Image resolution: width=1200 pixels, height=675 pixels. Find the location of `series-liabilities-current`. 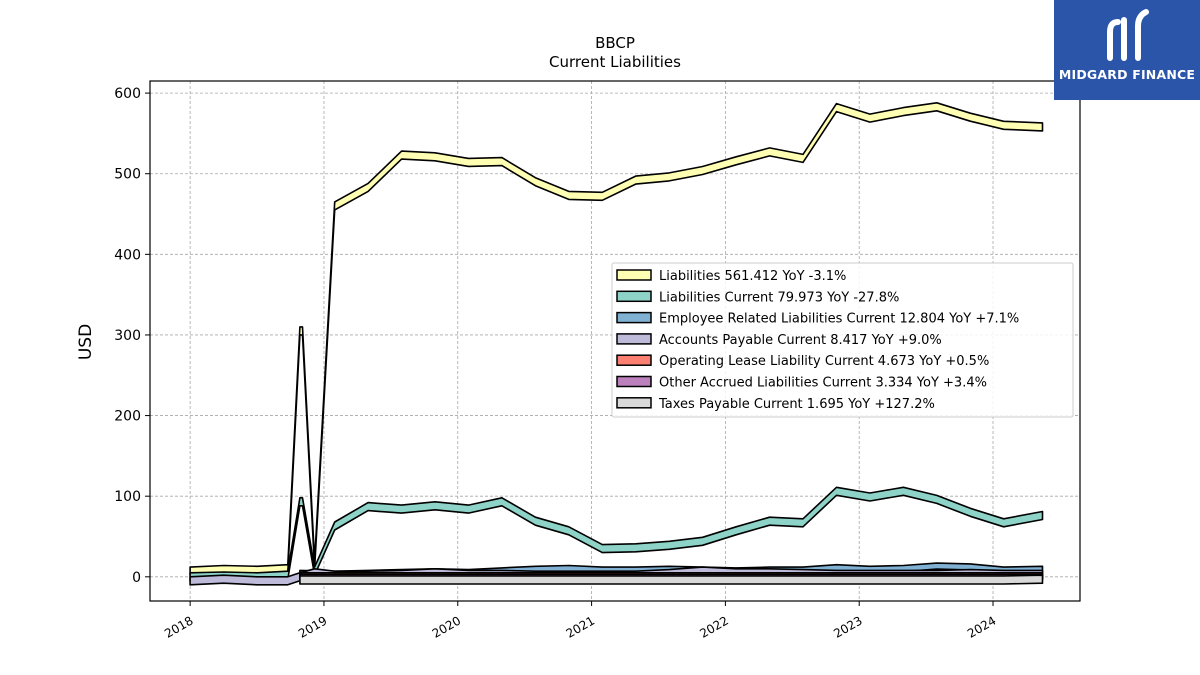

series-liabilities-current is located at coordinates (616, 534).